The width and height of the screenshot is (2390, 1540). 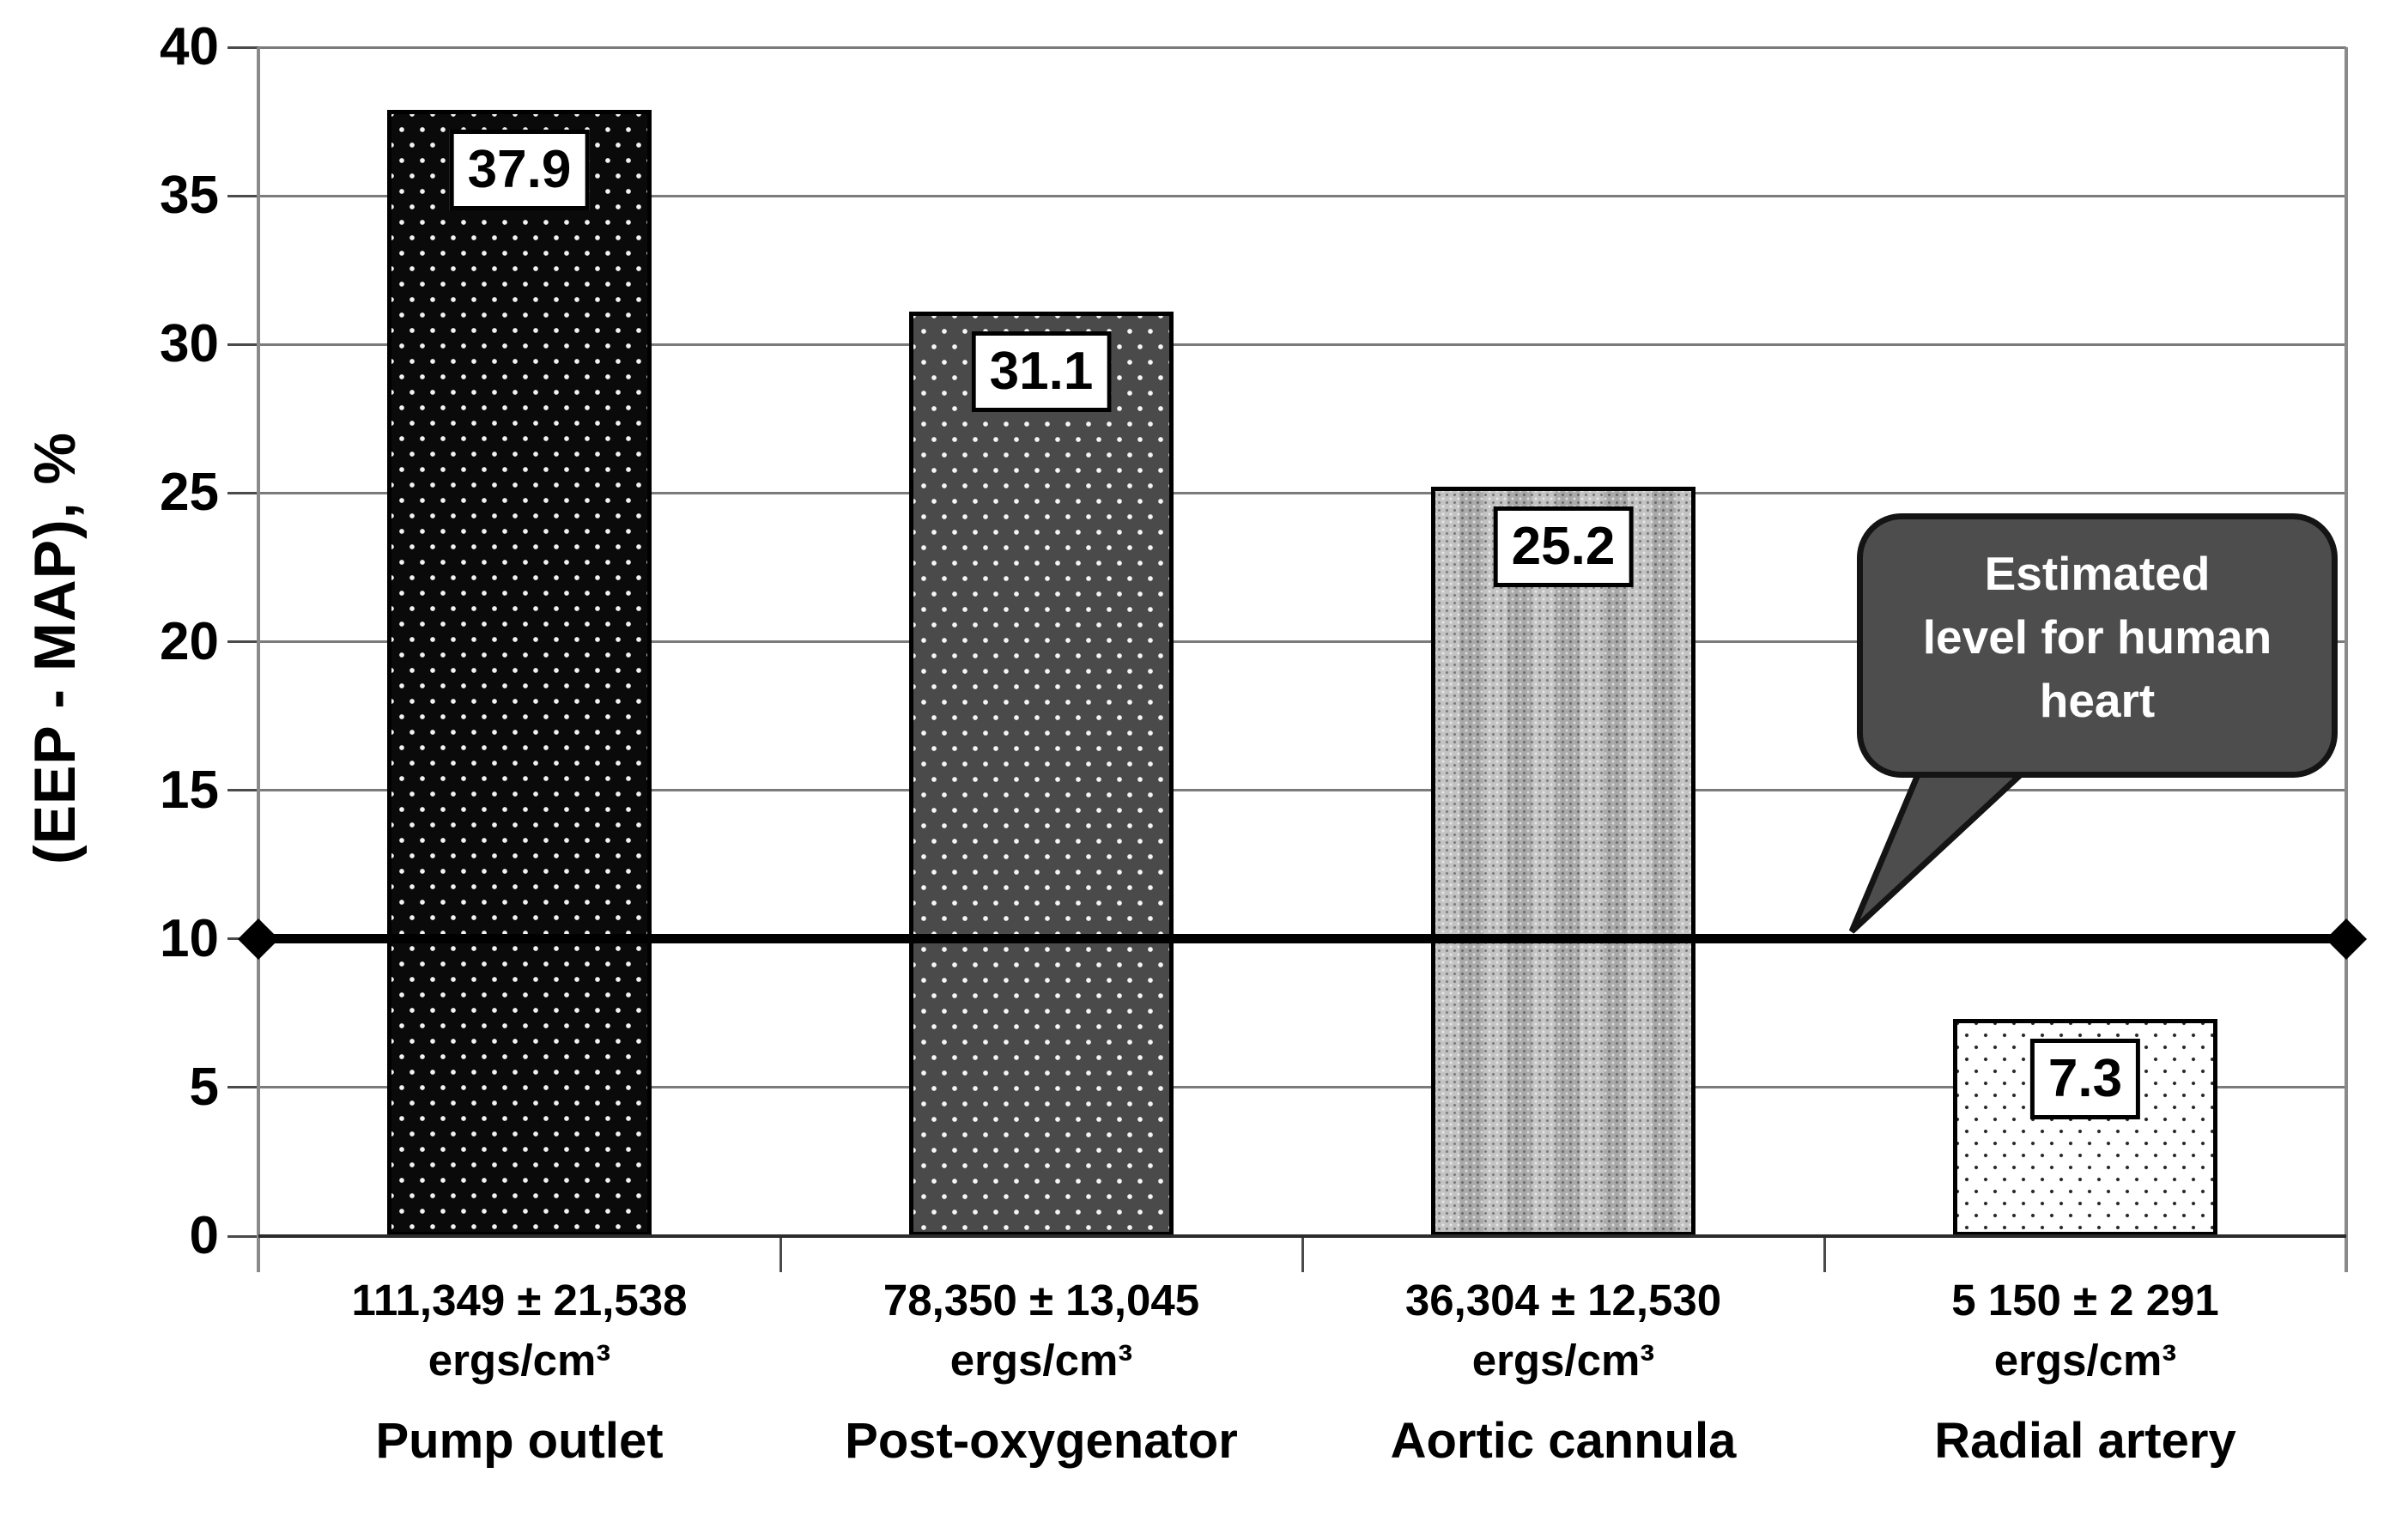 I want to click on reference-line-human-heart, so click(x=1302, y=939).